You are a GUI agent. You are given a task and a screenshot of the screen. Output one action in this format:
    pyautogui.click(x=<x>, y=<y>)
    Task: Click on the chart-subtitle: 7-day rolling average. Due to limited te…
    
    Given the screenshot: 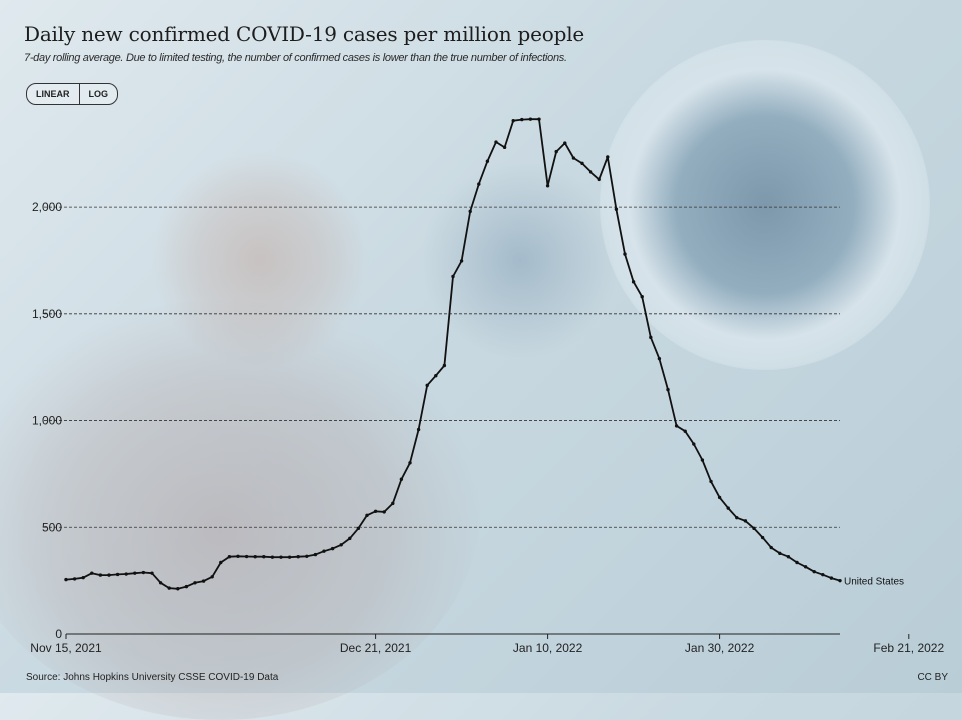 What is the action you would take?
    pyautogui.click(x=295, y=58)
    